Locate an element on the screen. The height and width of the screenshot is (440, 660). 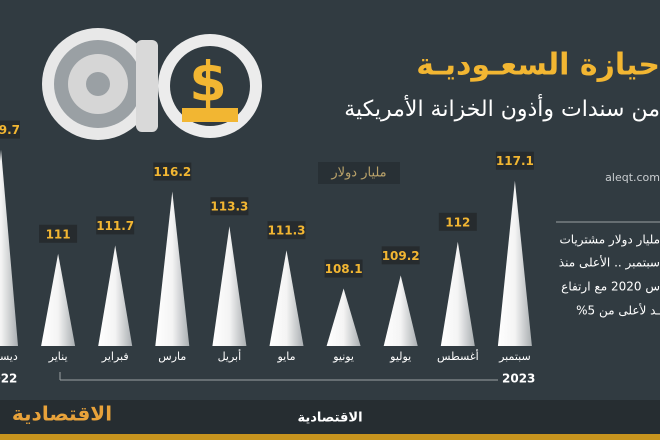
value-label: 108.1 is located at coordinates (344, 269).